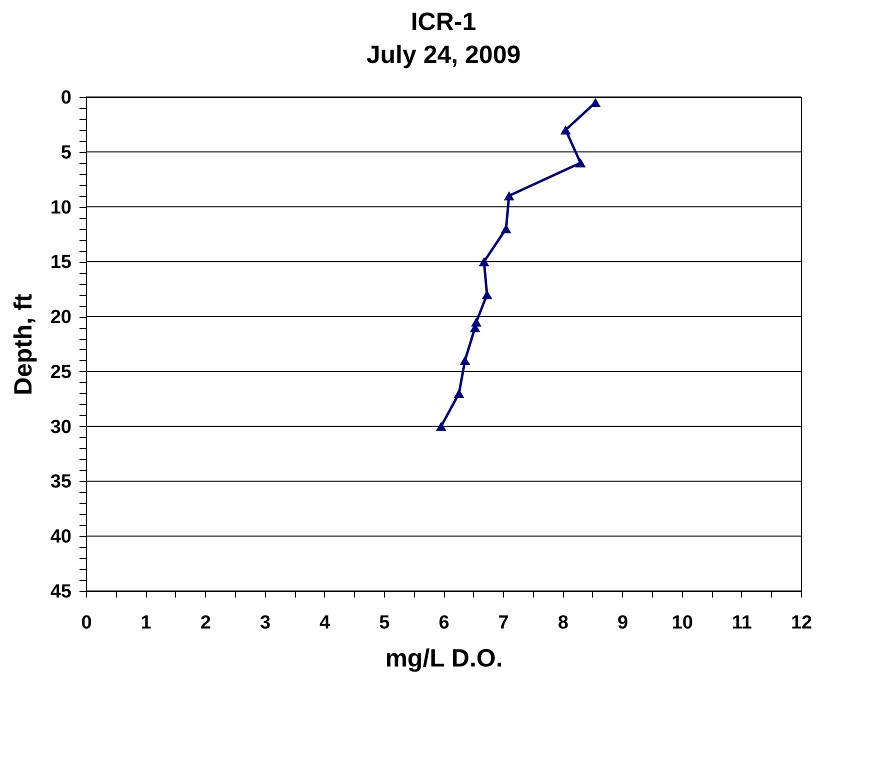 This screenshot has height=768, width=892. Describe the element at coordinates (23, 344) in the screenshot. I see `y-axis-title: Depth, ft` at that location.